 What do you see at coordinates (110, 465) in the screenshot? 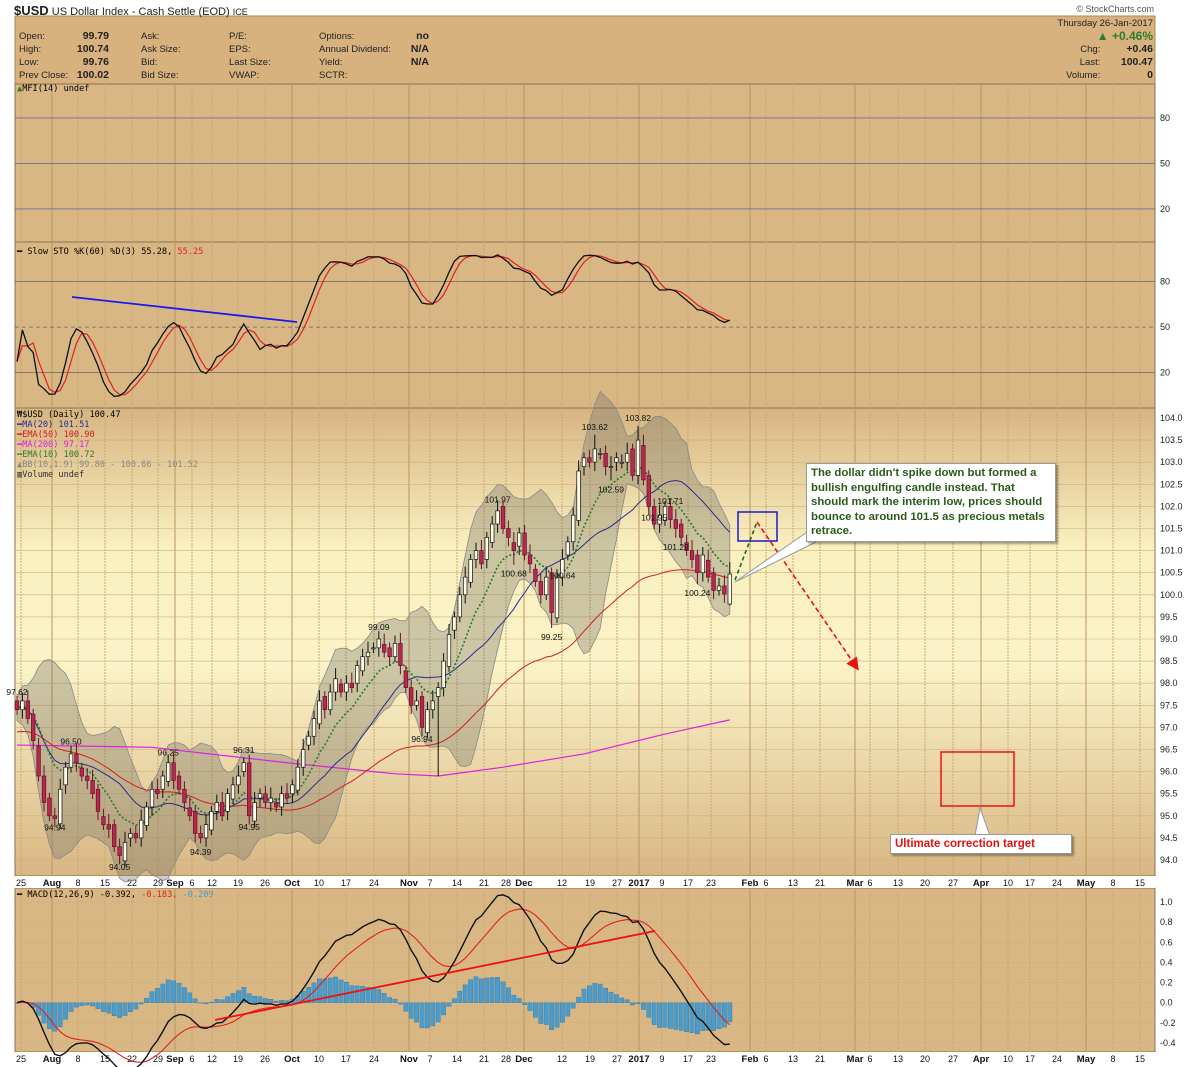
I see `bb-legend: BB(10,1.9) 99.80 - 100.66 - 101.52` at bounding box center [110, 465].